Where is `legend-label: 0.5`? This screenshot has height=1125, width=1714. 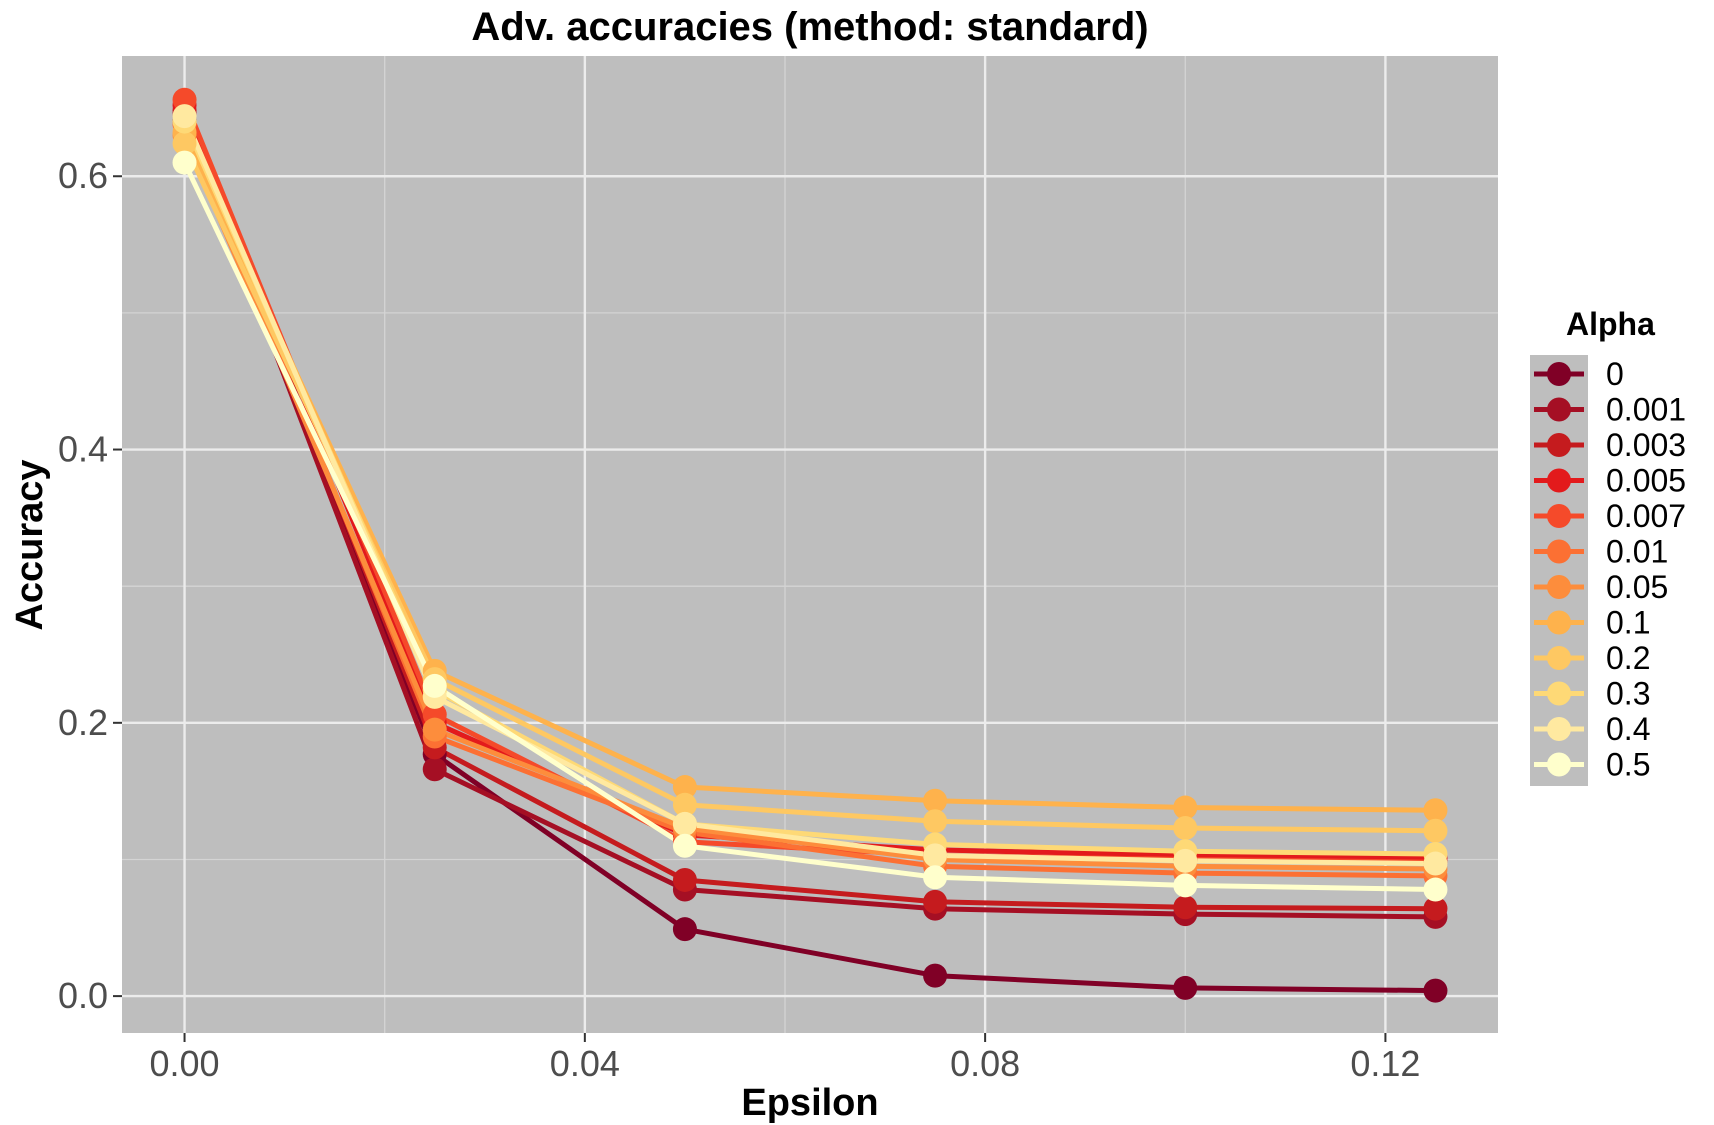
legend-label: 0.5 is located at coordinates (1628, 765).